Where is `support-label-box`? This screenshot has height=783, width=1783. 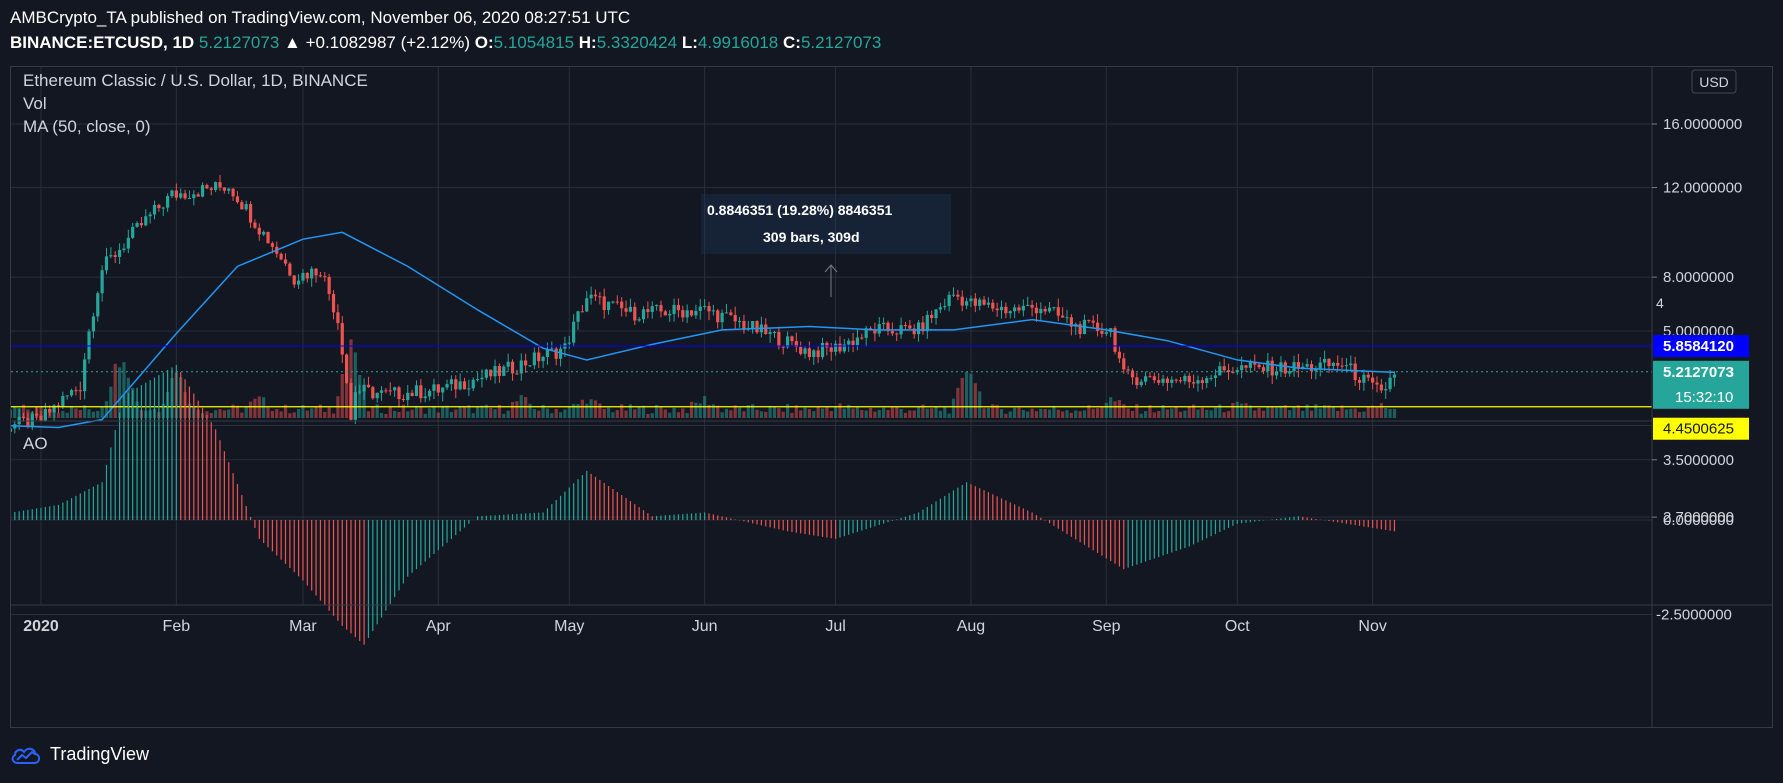
support-label-box is located at coordinates (1701, 428).